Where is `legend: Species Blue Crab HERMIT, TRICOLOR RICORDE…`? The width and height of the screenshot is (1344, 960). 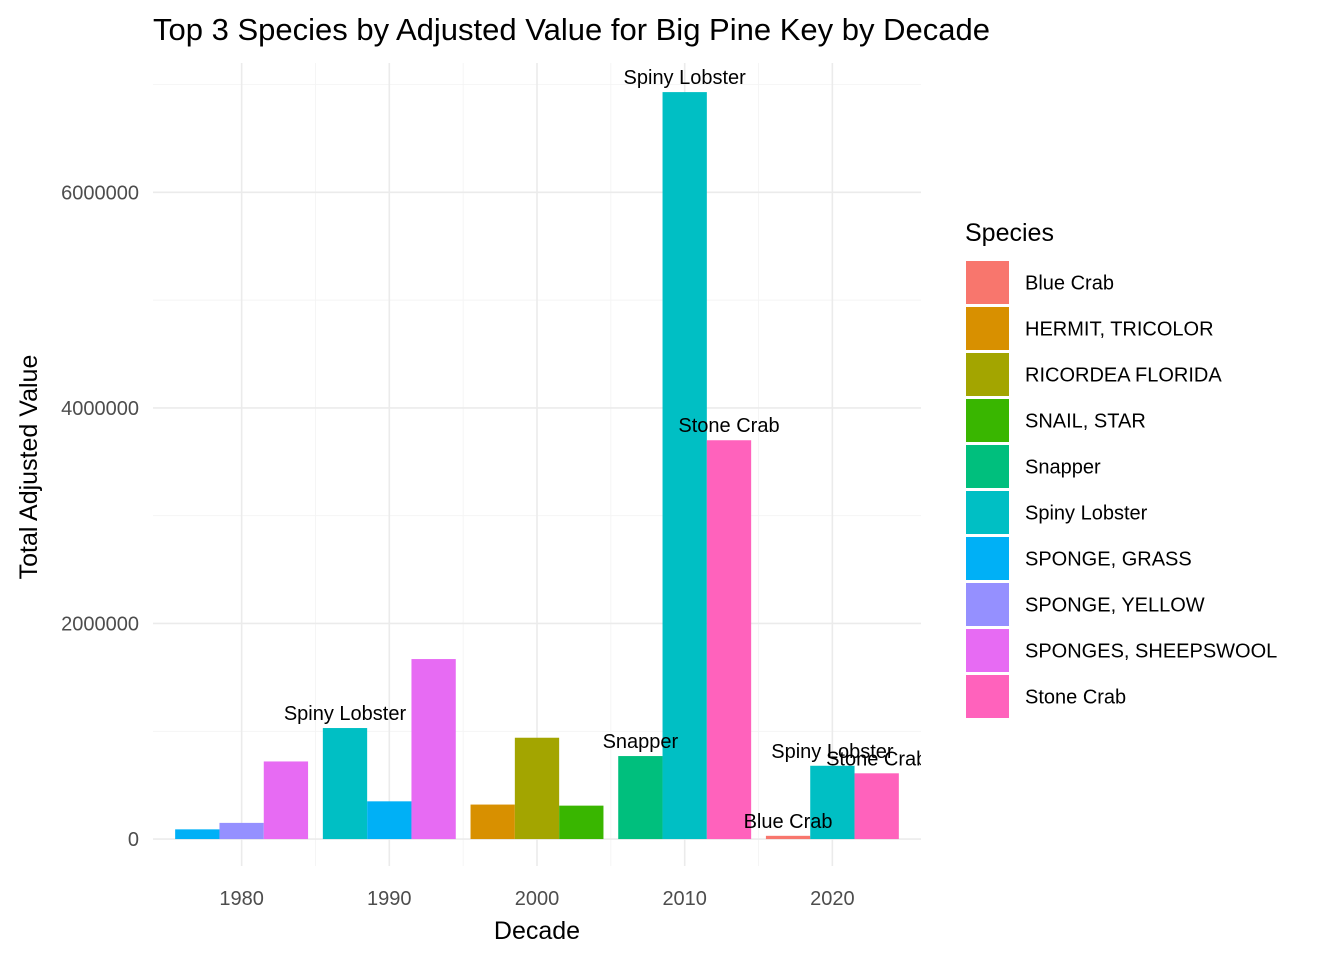 legend: Species Blue Crab HERMIT, TRICOLOR RICORDE… is located at coordinates (1121, 468).